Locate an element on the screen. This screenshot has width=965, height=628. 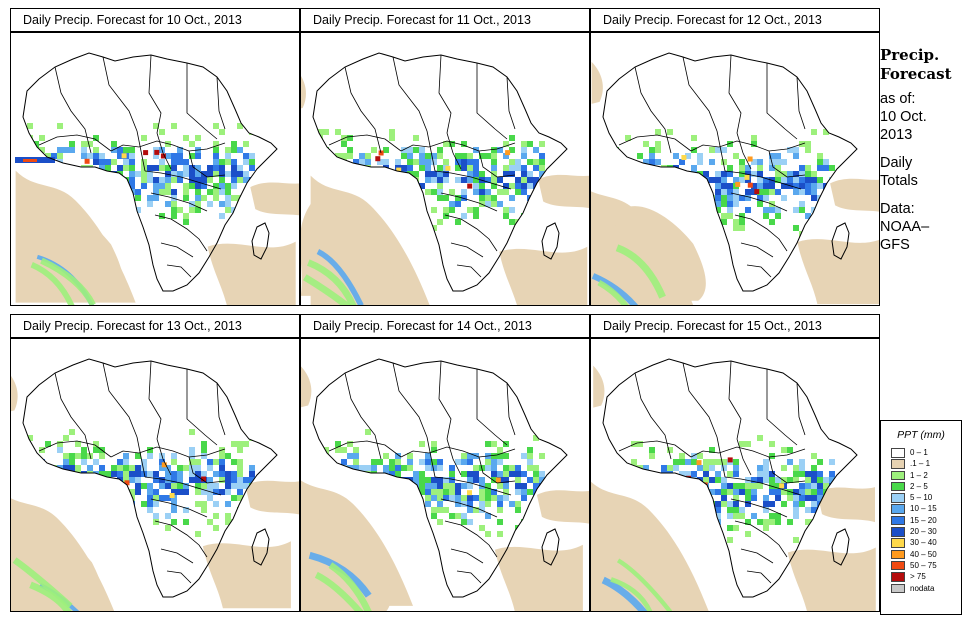
rain-band is located at coordinates (52, 283).